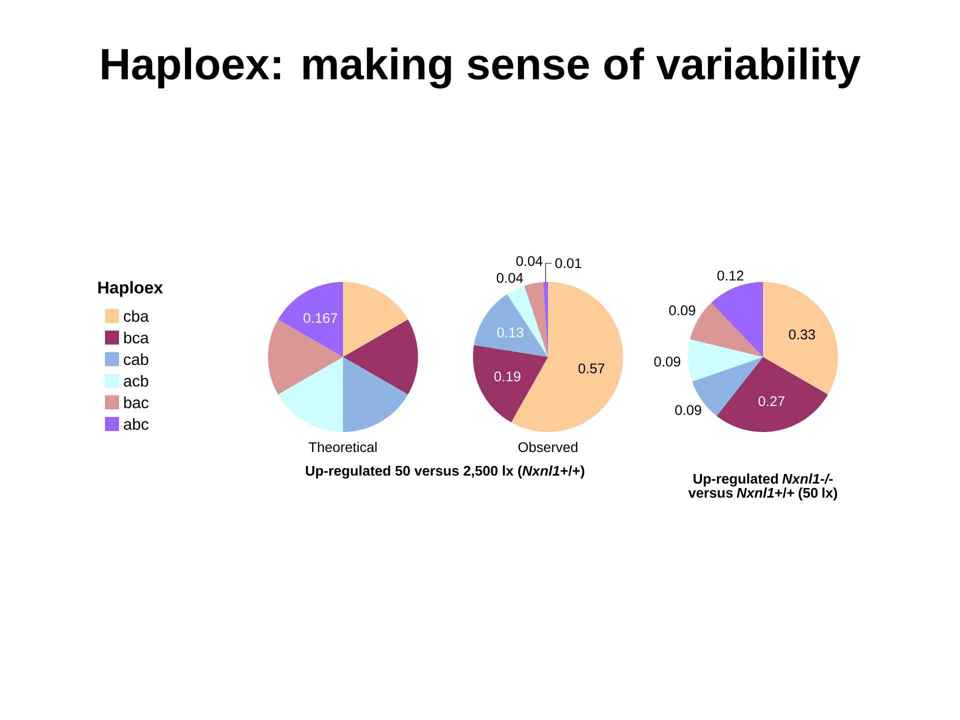 Image resolution: width=960 pixels, height=720 pixels. What do you see at coordinates (510, 333) in the screenshot?
I see `data-label: 0.13` at bounding box center [510, 333].